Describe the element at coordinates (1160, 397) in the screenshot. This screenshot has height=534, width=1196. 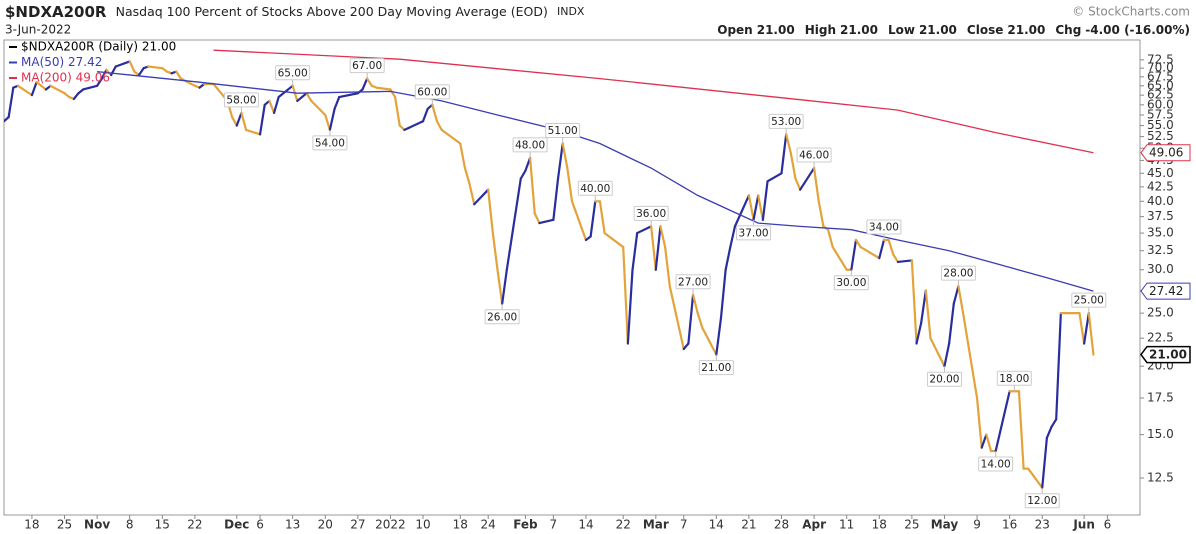
I see `y-tick-label: 17.5` at that location.